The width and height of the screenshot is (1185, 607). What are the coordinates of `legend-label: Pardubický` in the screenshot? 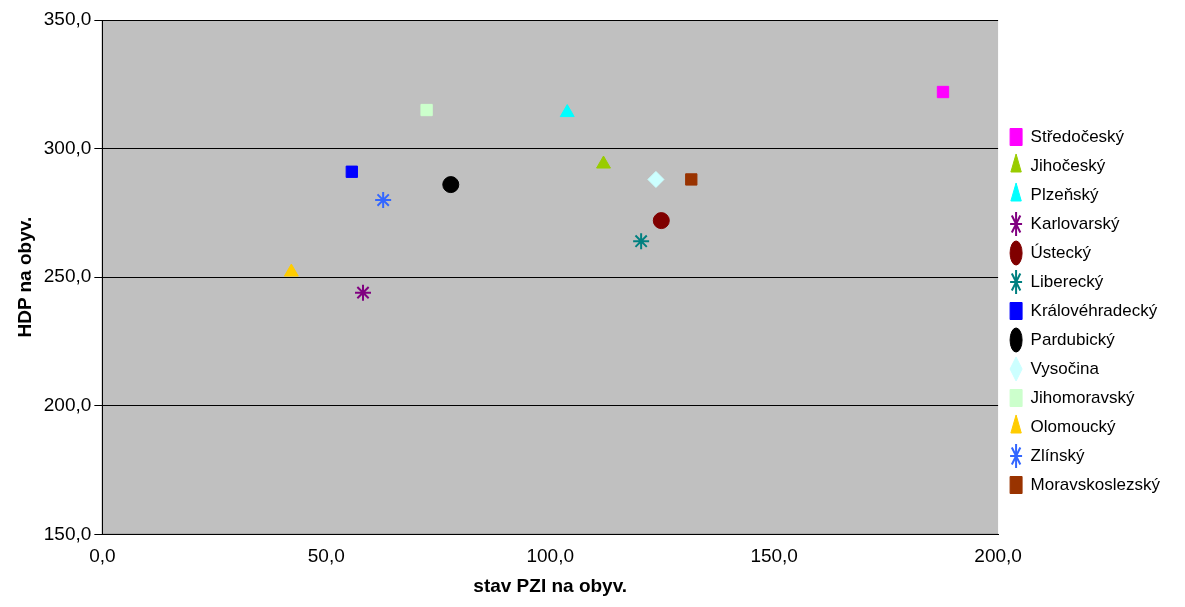 It's located at (1073, 339).